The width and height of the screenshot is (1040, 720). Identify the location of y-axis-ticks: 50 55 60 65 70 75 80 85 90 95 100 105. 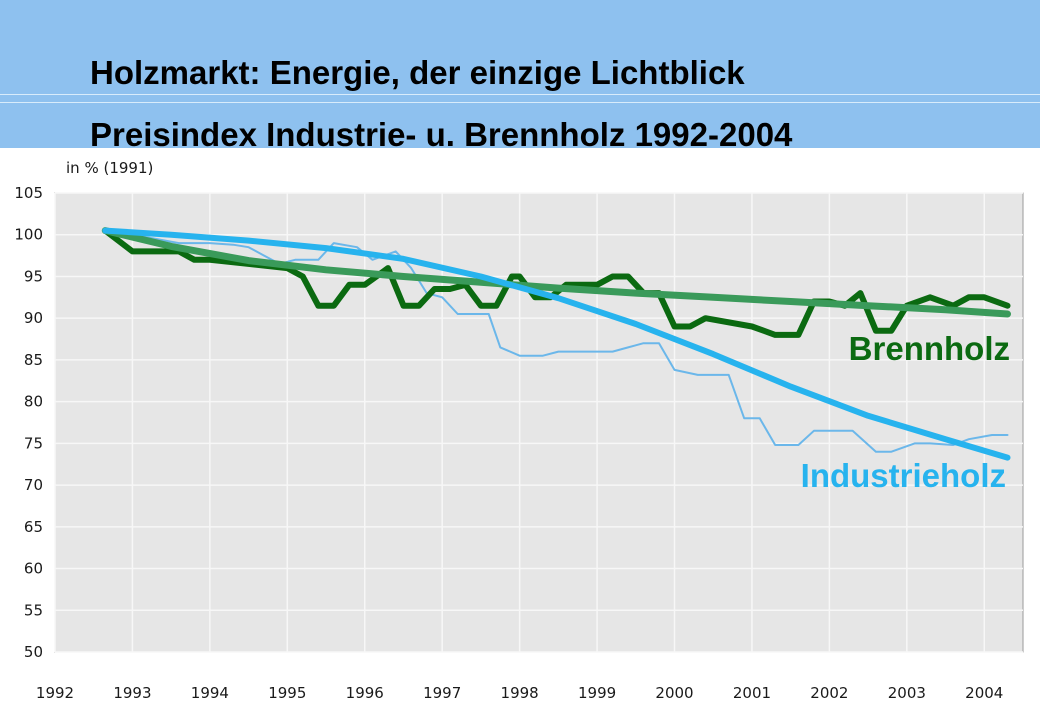
(28, 422).